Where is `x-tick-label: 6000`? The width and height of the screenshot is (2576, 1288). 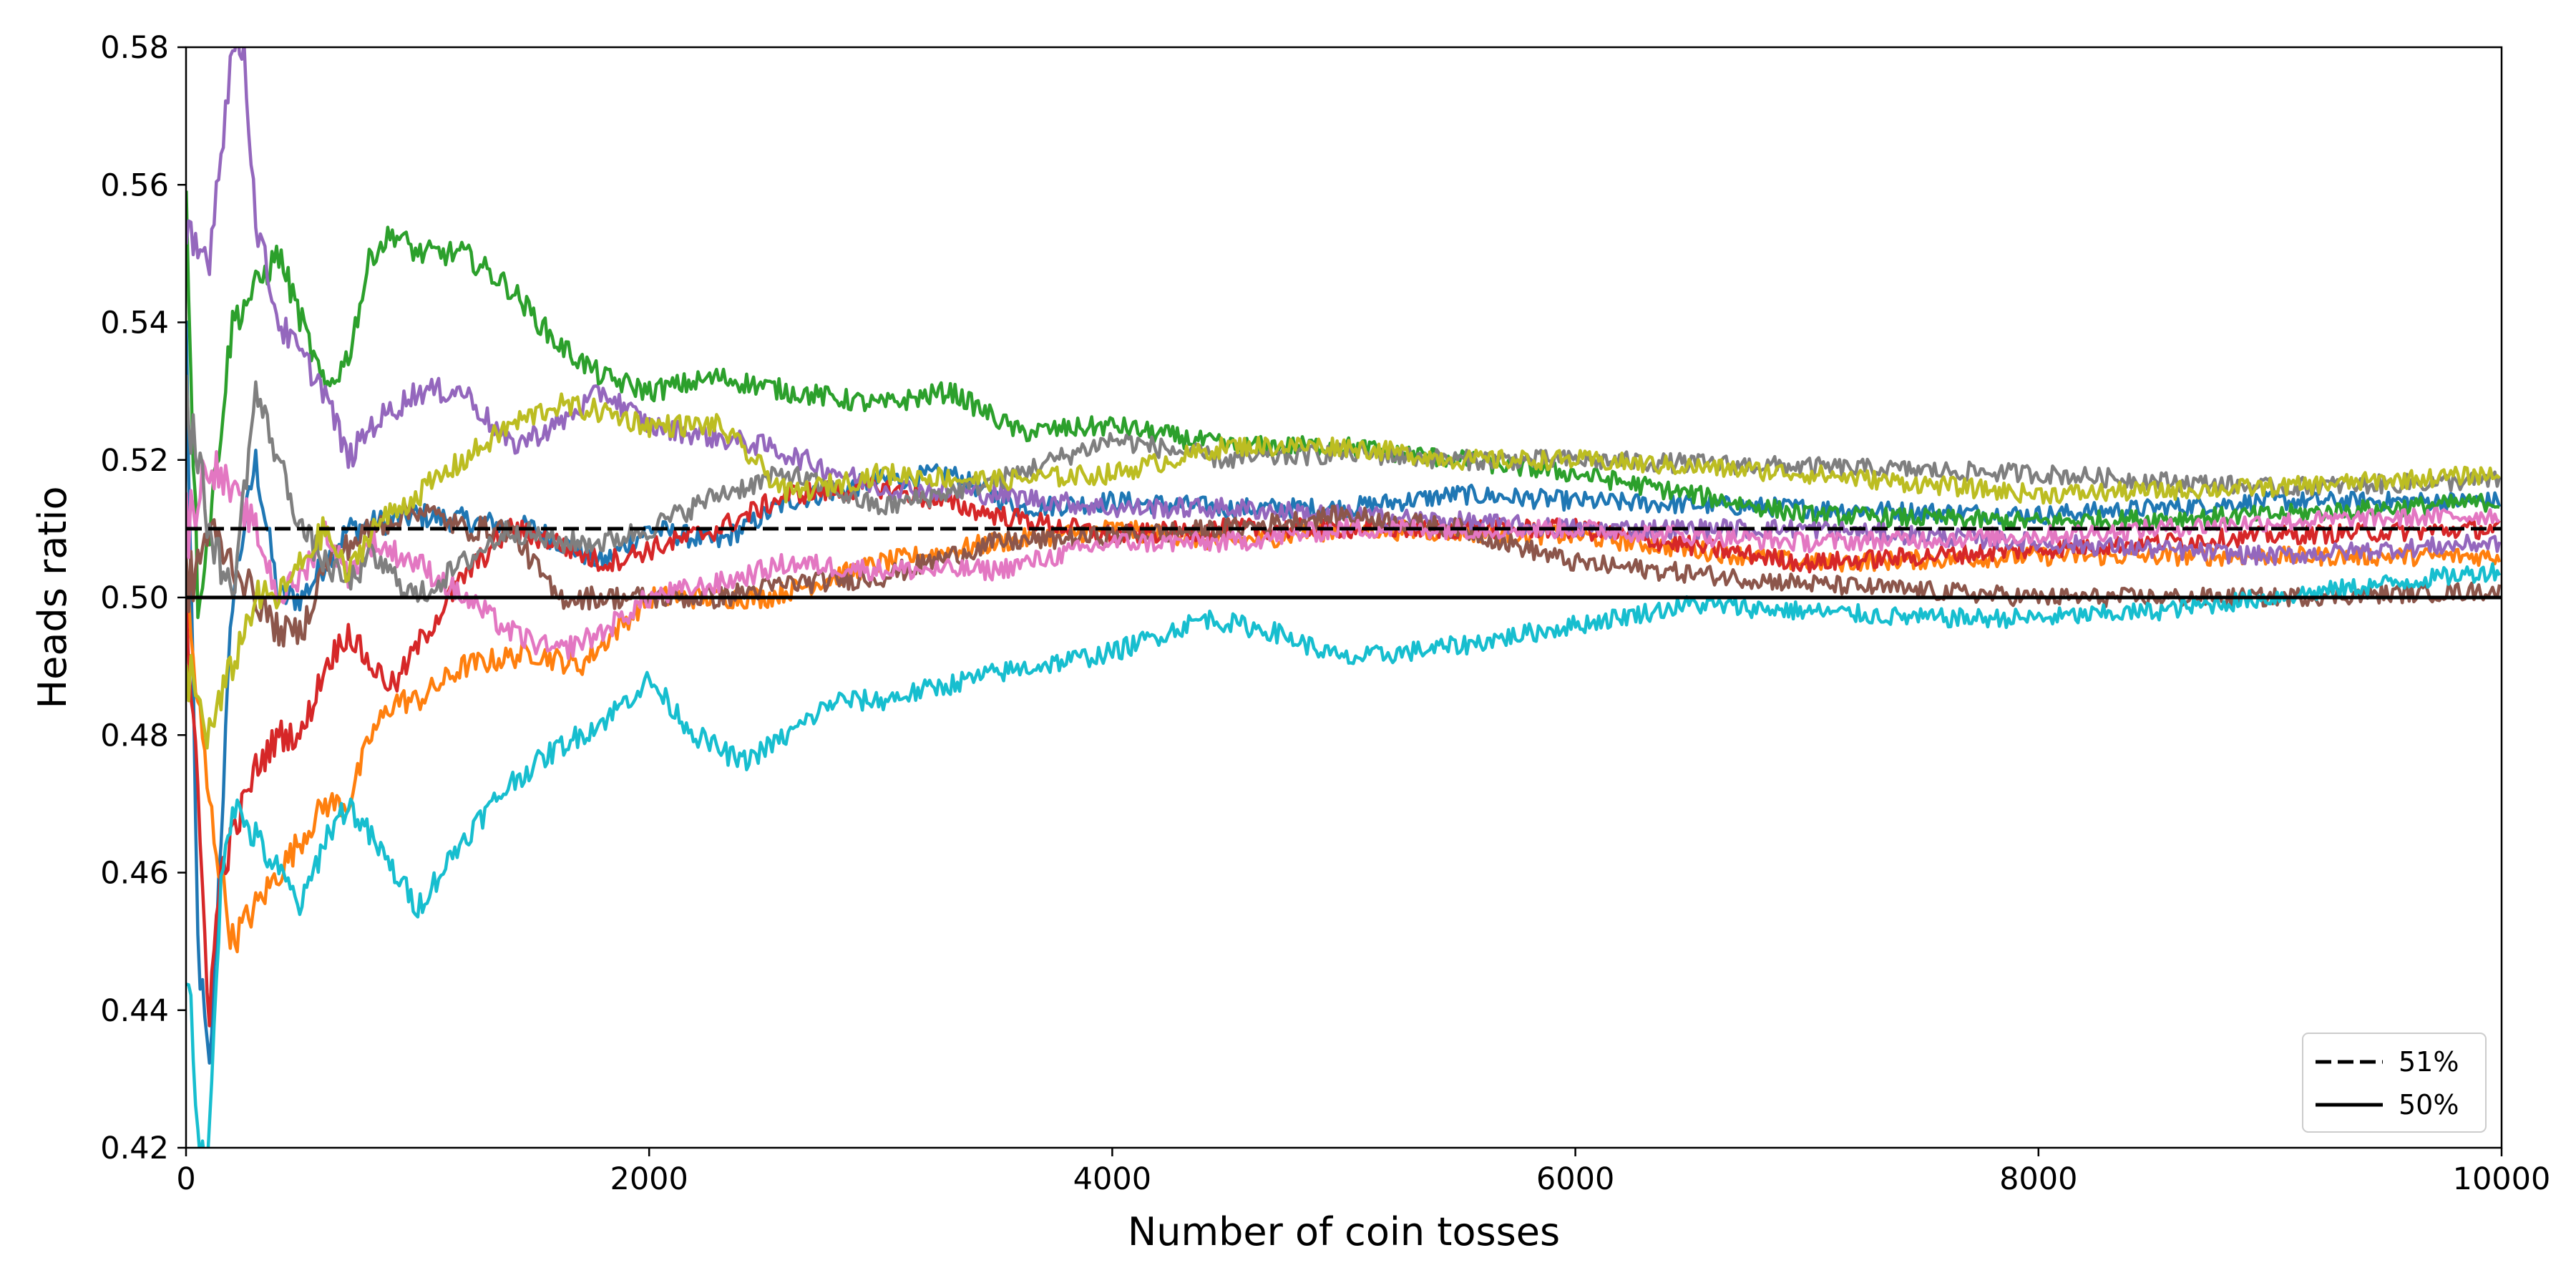
x-tick-label: 6000 is located at coordinates (1575, 1179).